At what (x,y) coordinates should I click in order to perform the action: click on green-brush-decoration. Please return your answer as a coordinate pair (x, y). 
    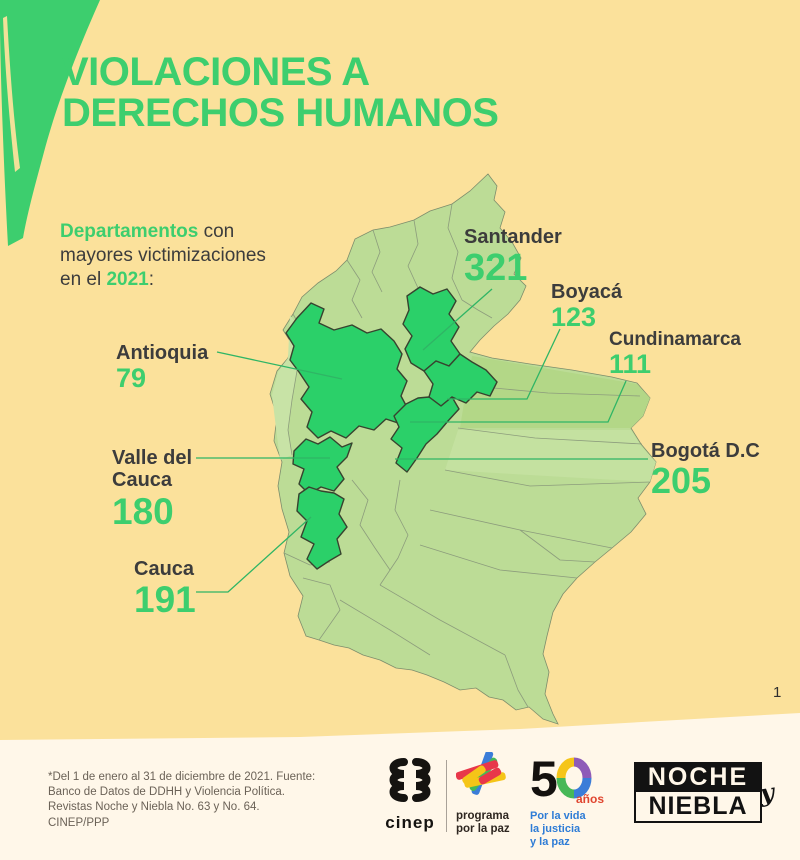
    Looking at the image, I should click on (50, 123).